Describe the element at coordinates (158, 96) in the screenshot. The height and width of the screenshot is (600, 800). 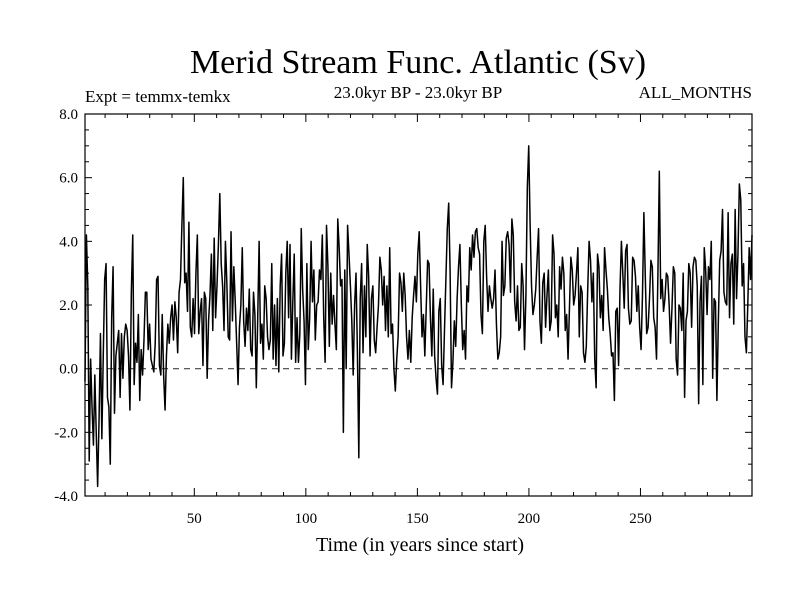
I see `experiment-label: Expt = temmx-temkx` at that location.